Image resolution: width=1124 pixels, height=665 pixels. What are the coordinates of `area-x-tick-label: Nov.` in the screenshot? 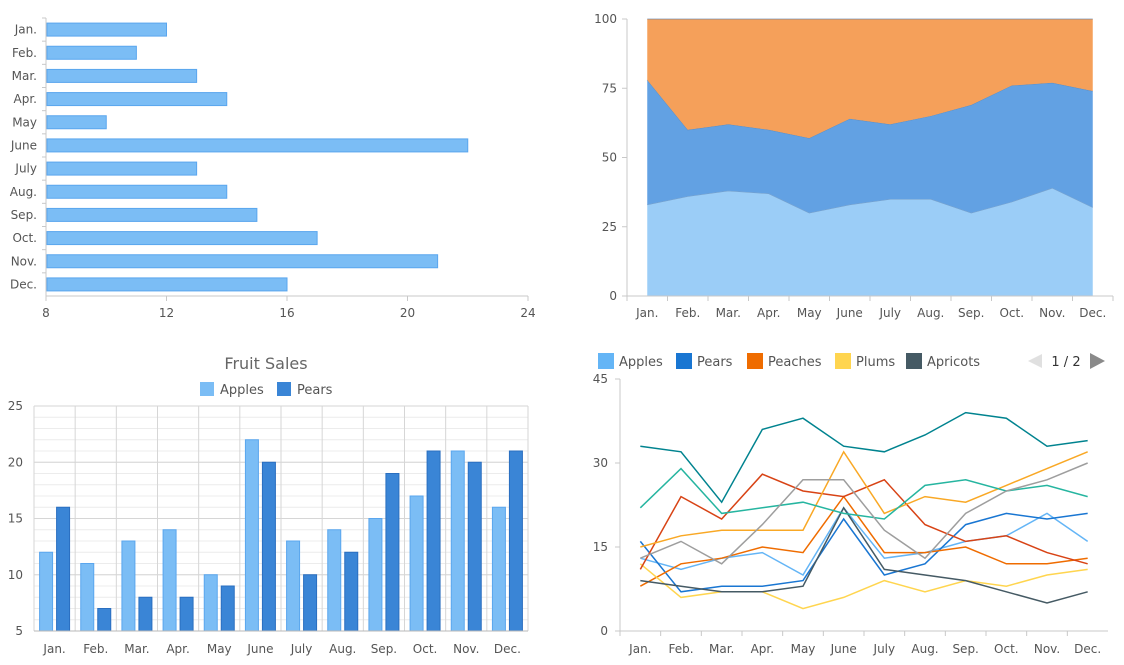 It's located at (1052, 313).